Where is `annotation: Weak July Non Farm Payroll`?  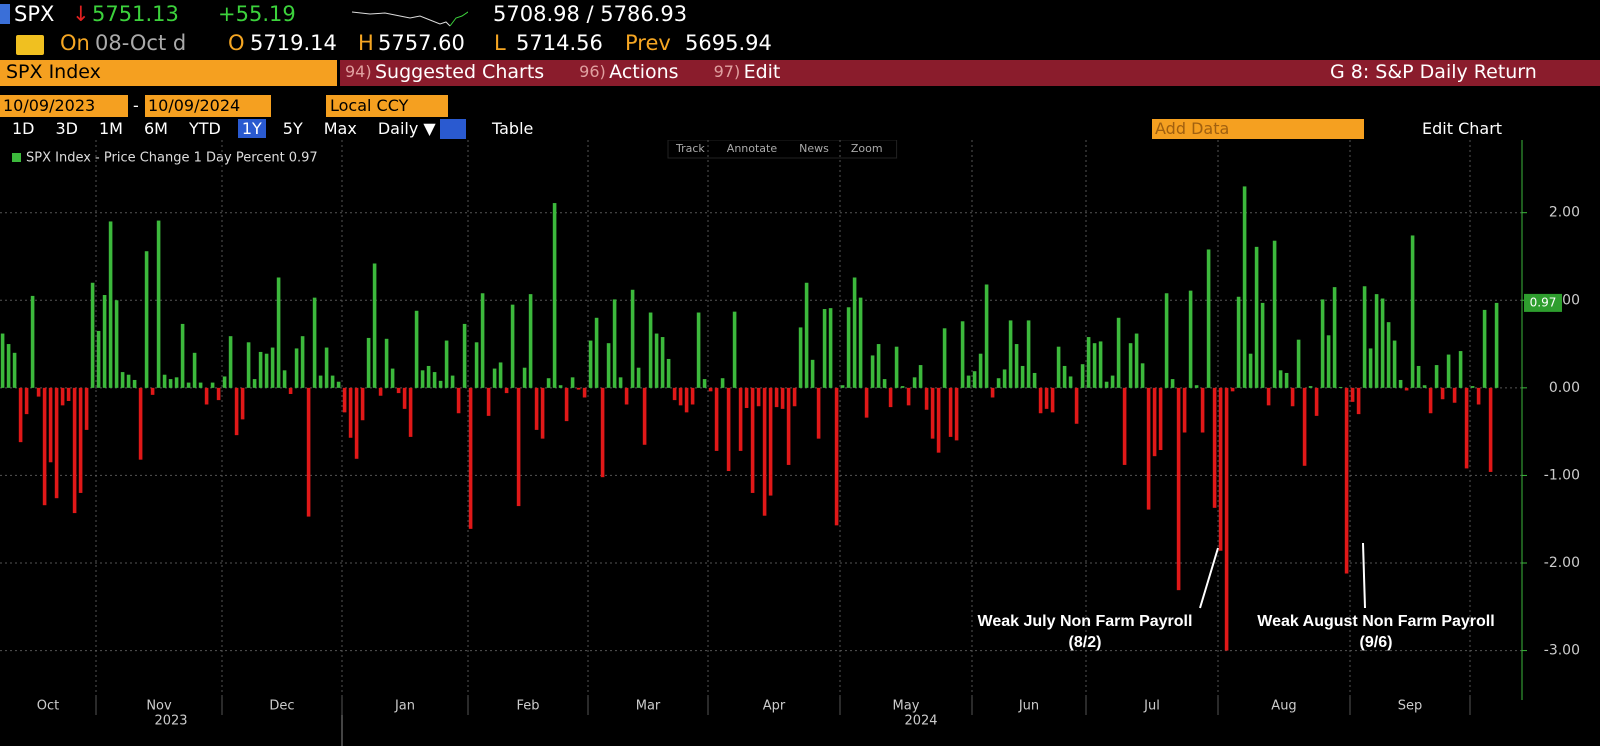 annotation: Weak July Non Farm Payroll is located at coordinates (1085, 621).